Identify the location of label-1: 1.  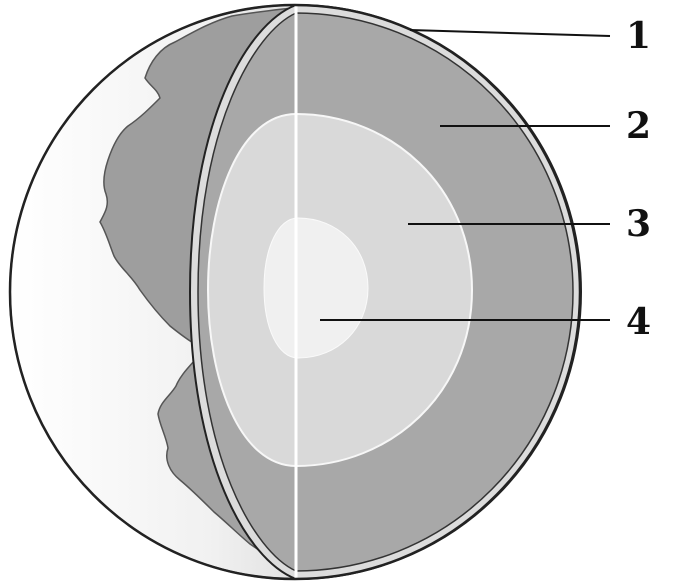
(638, 36).